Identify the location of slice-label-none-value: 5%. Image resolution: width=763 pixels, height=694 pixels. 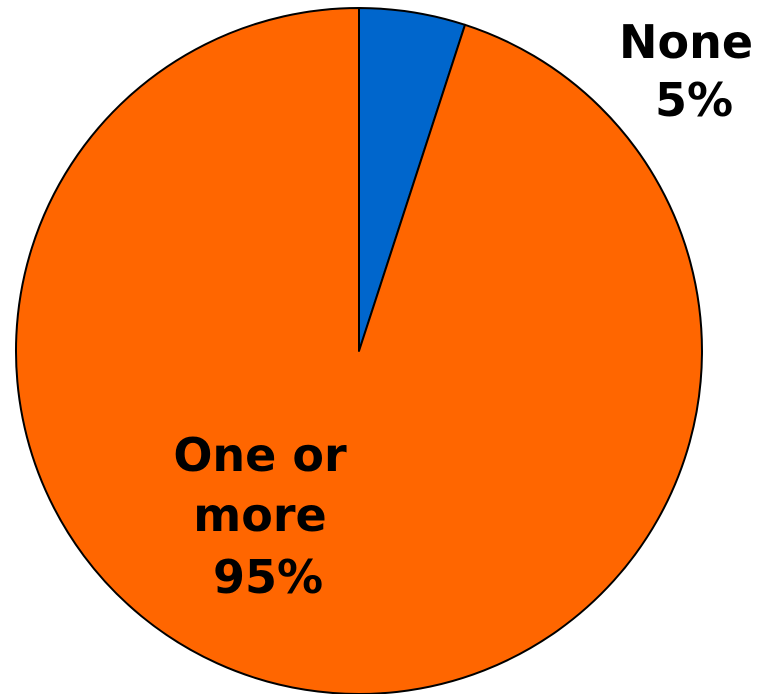
(694, 100).